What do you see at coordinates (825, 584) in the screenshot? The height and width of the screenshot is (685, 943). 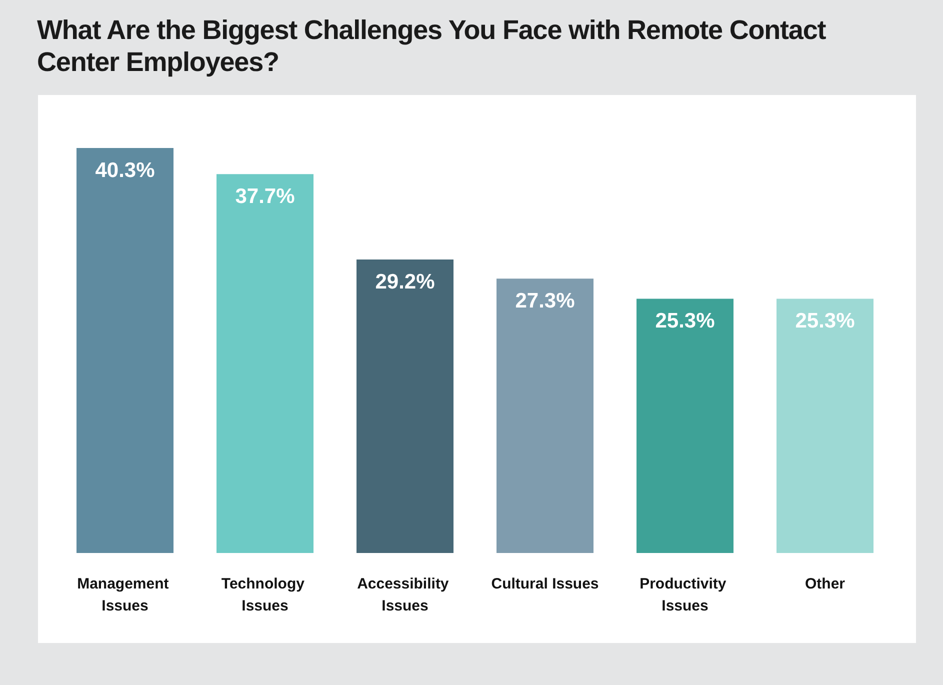 I see `x-tick-label: Other` at bounding box center [825, 584].